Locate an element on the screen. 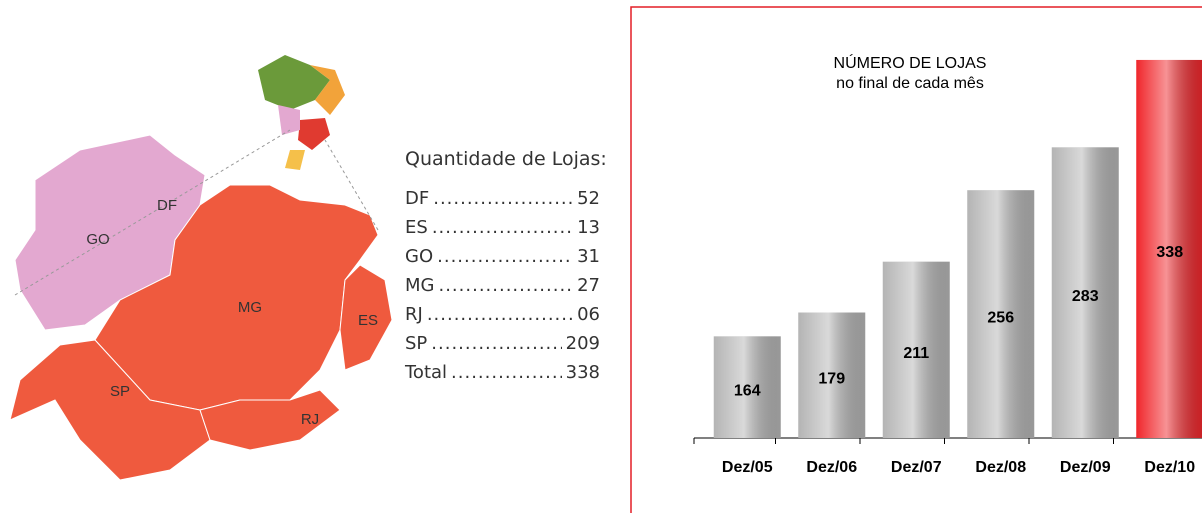  data-label: 283 is located at coordinates (1085, 296).